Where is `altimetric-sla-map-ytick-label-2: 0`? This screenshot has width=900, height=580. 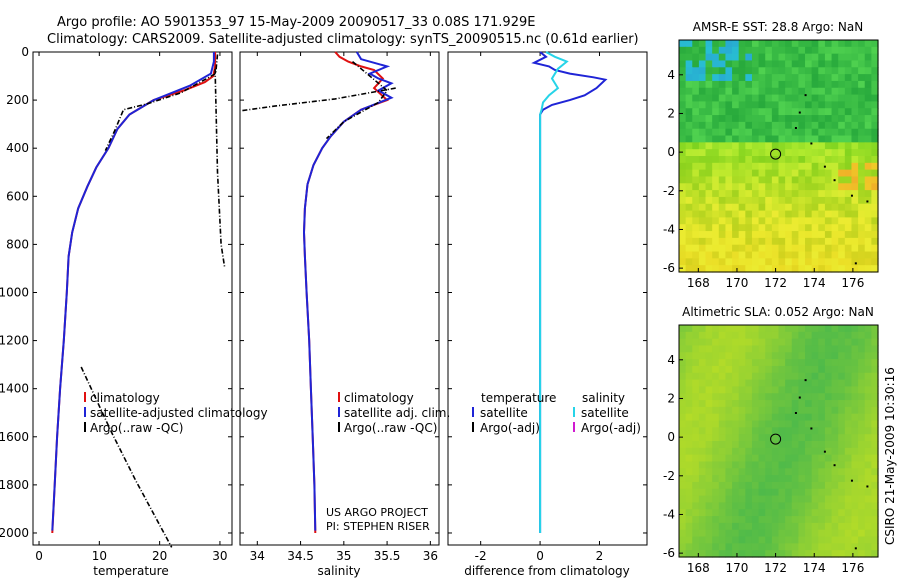
altimetric-sla-map-ytick-label-2: 0 is located at coordinates (671, 437).